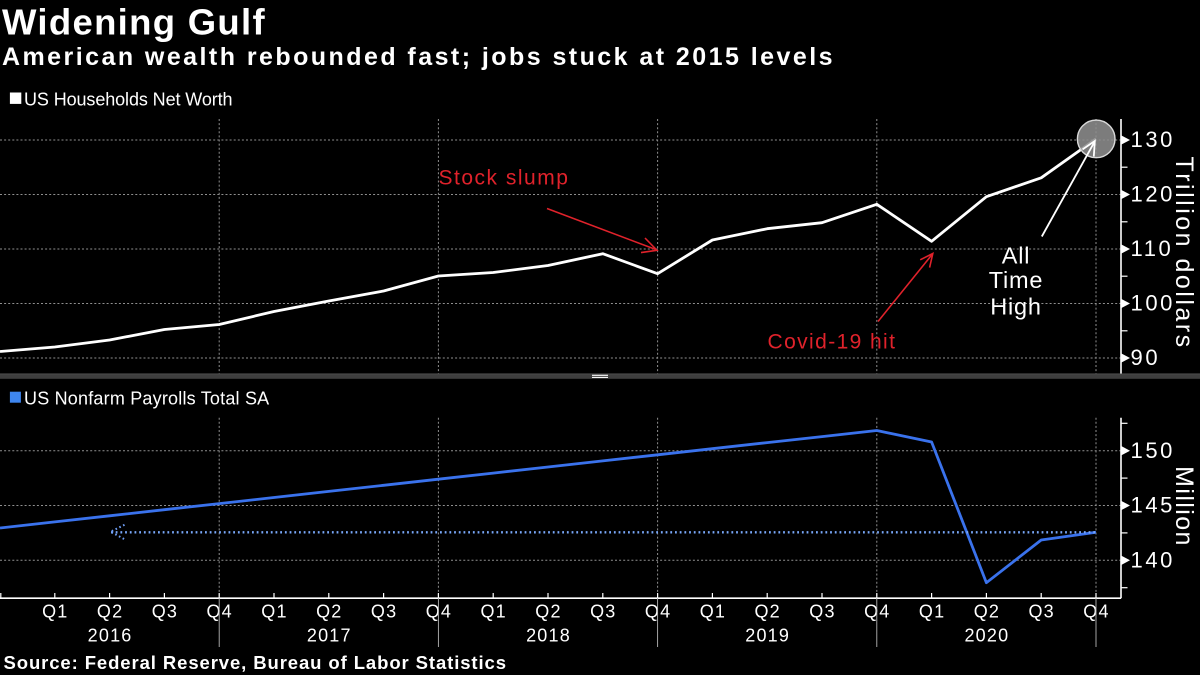 Image resolution: width=1200 pixels, height=675 pixels. Describe the element at coordinates (128, 100) in the screenshot. I see `svg-text: US Households Net Worth` at that location.